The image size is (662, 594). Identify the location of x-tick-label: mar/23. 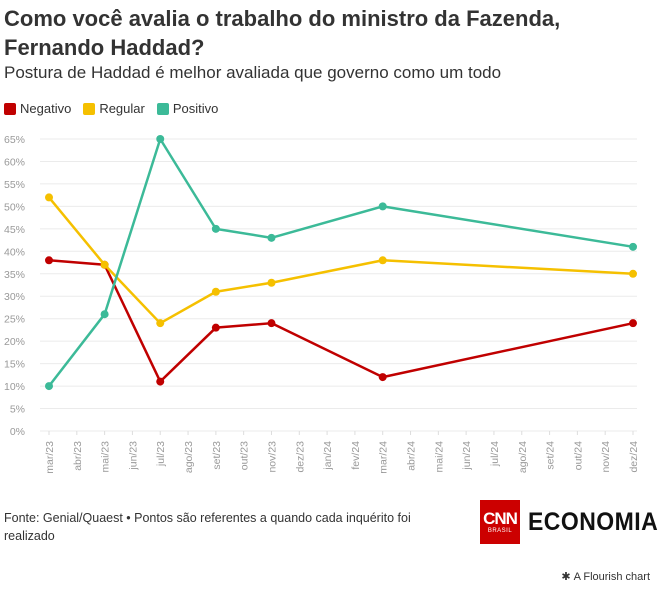
(50, 457).